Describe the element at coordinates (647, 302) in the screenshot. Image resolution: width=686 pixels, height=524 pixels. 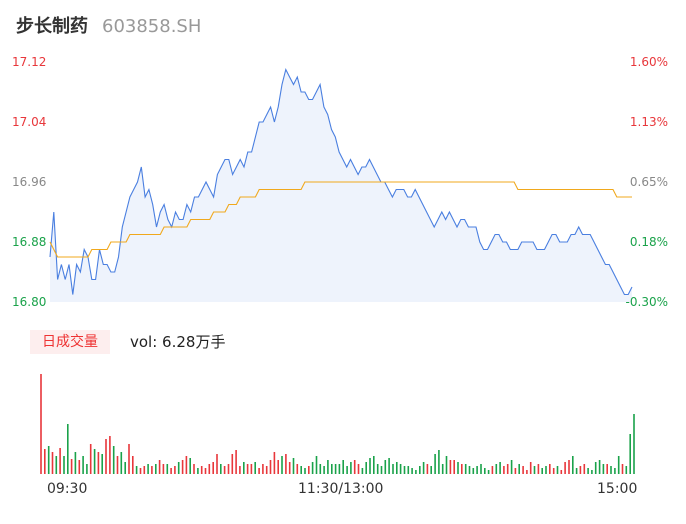
I see `y-tick-right: -0.30%` at that location.